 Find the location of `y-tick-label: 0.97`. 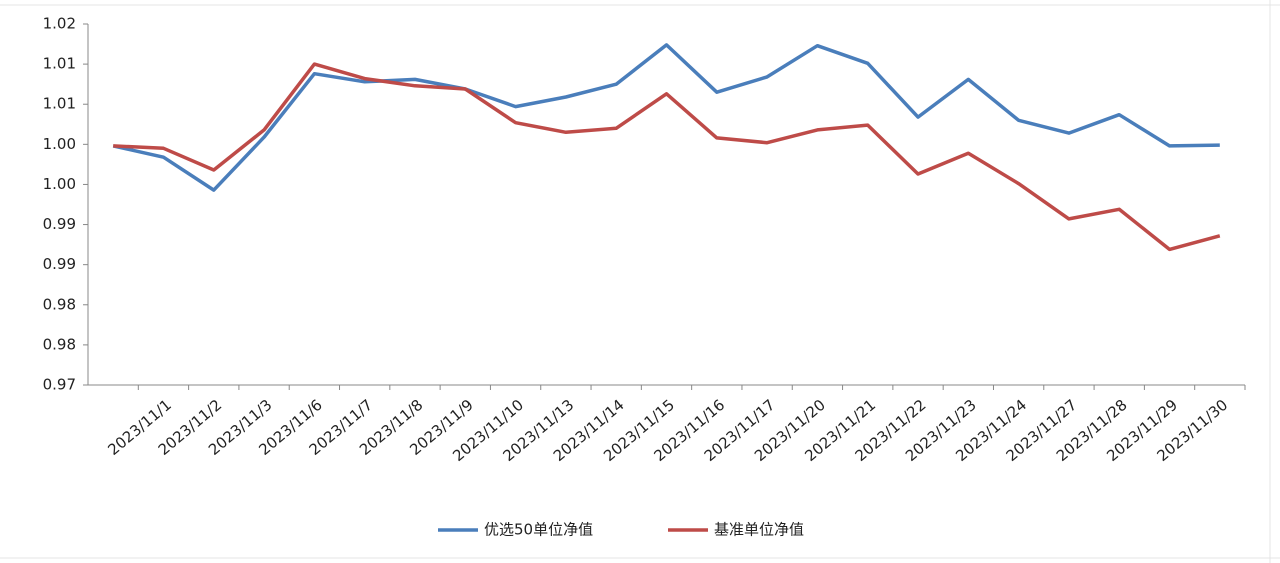

y-tick-label: 0.97 is located at coordinates (59, 385).